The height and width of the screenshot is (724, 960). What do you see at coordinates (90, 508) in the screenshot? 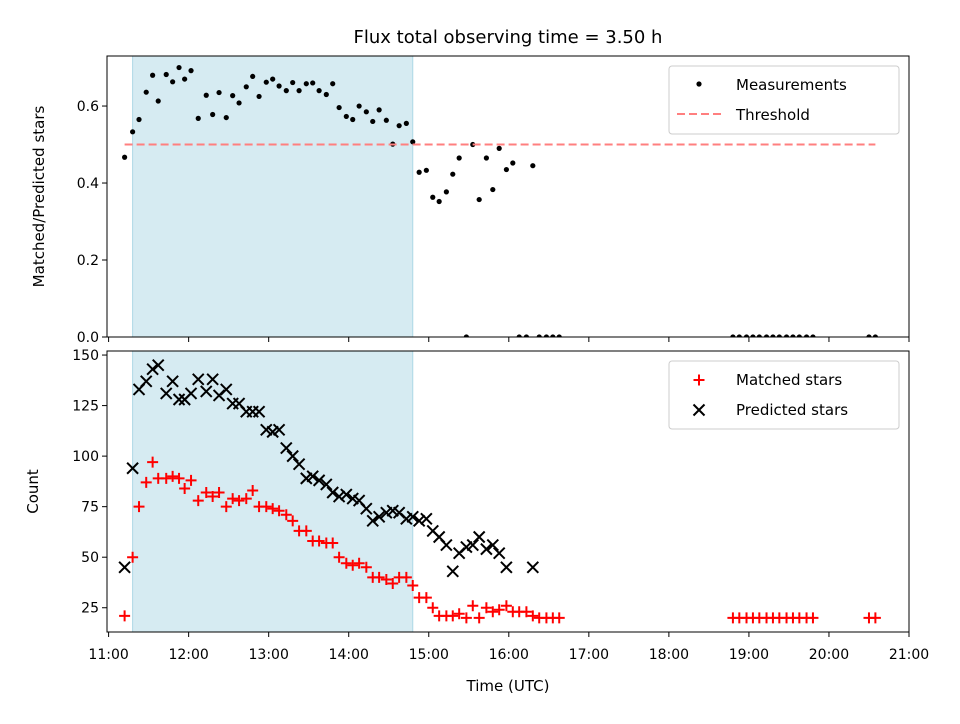
I see `y-tick-label: 75` at bounding box center [90, 508].